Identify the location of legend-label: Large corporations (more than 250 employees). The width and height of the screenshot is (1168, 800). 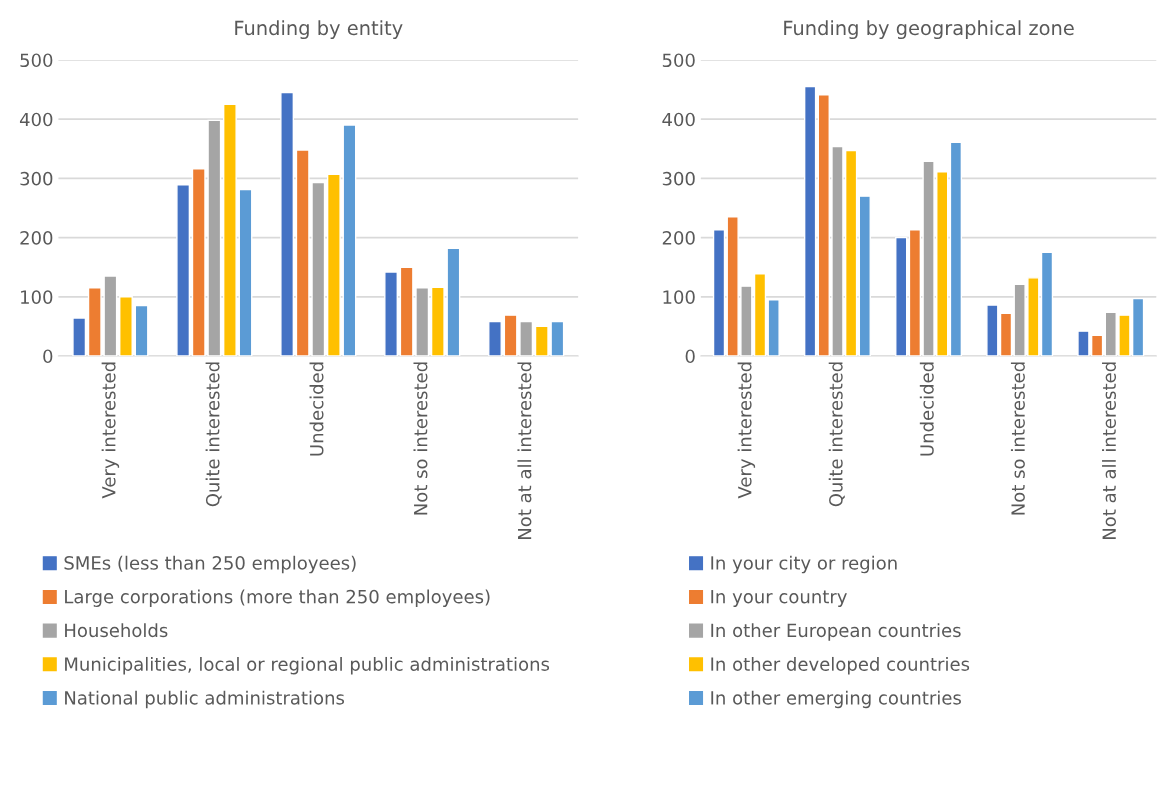
(277, 598).